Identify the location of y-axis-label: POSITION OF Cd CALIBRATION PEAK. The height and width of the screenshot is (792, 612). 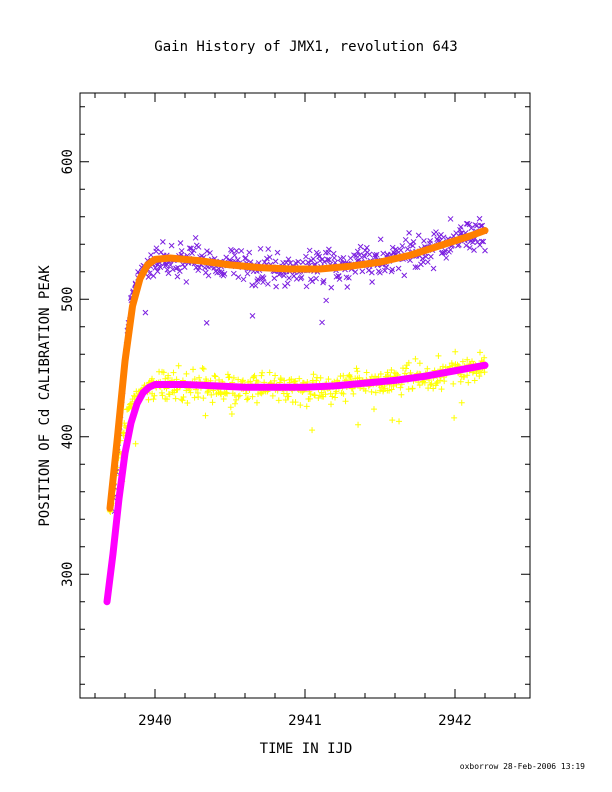
(45, 396).